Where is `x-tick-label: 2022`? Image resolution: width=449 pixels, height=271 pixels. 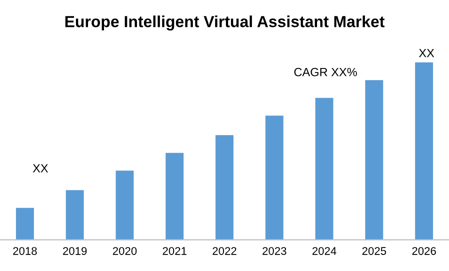 x-tick-label: 2022 is located at coordinates (224, 251).